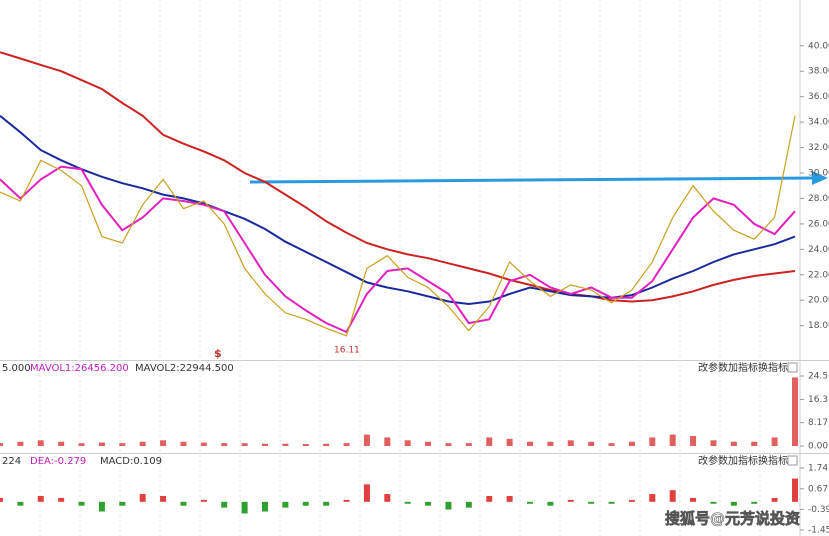  I want to click on macd-header: DEA:-0.279, so click(58, 461).